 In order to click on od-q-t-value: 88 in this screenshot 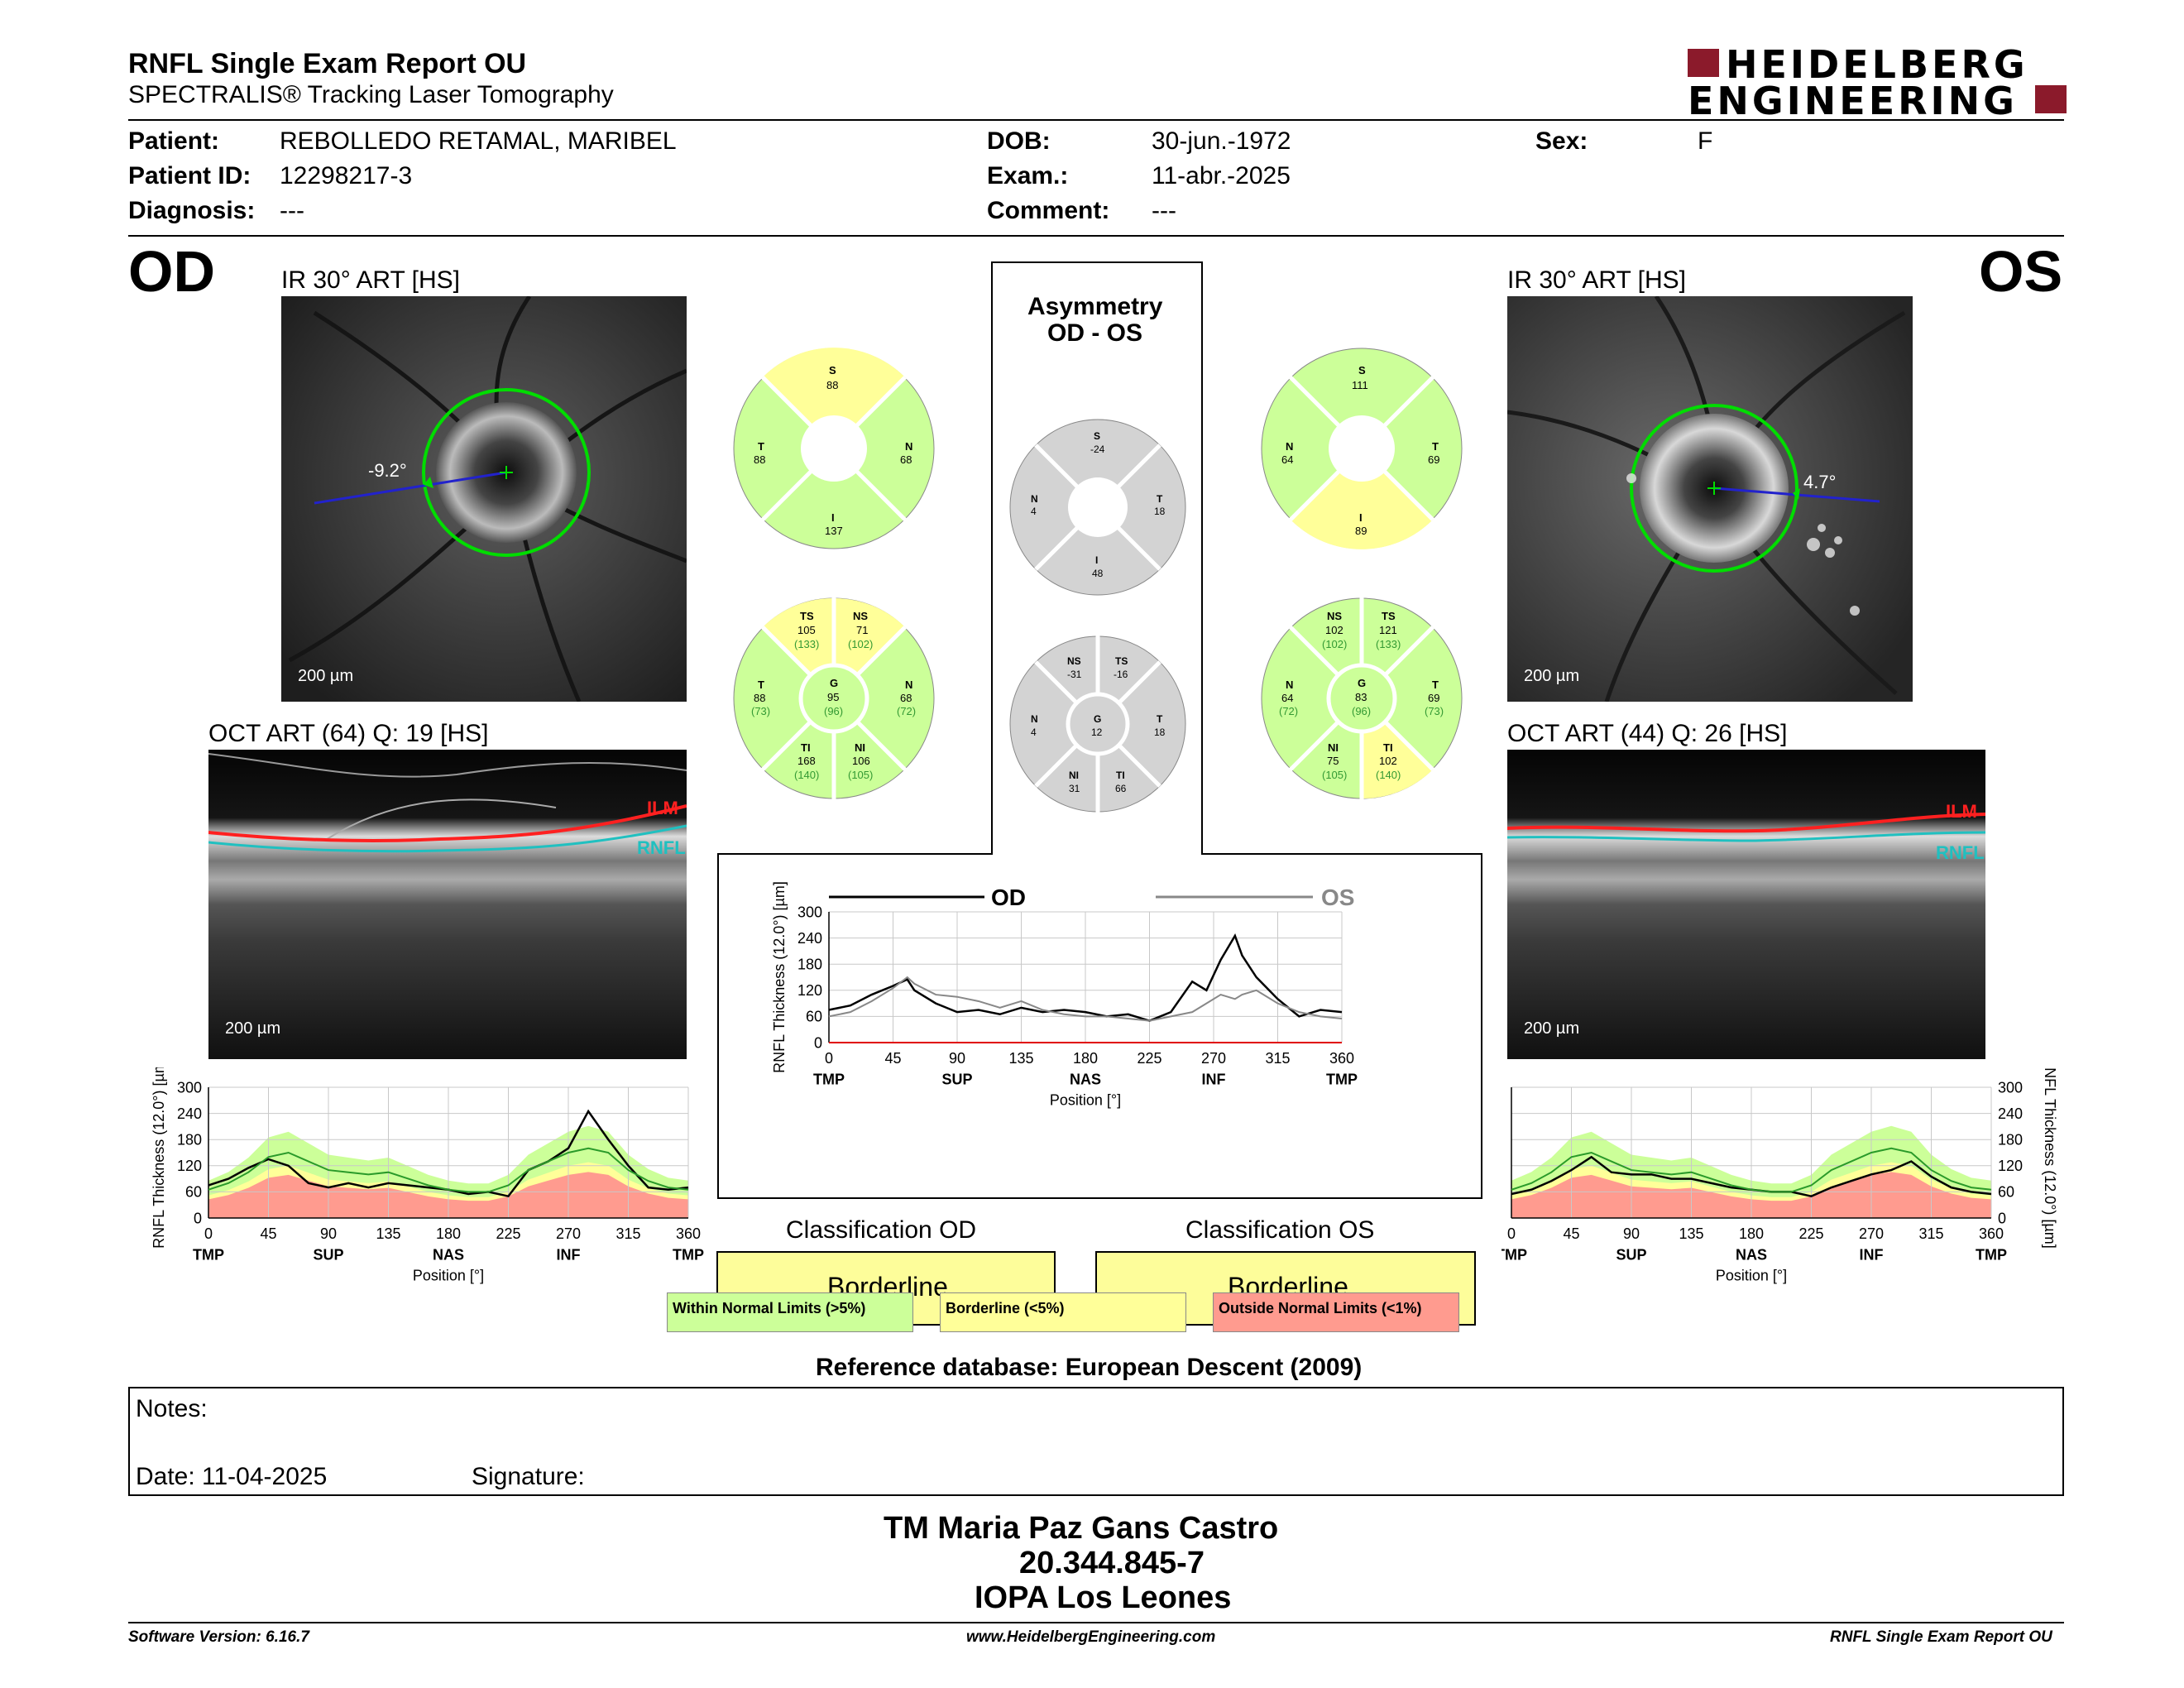, I will do `click(760, 459)`.